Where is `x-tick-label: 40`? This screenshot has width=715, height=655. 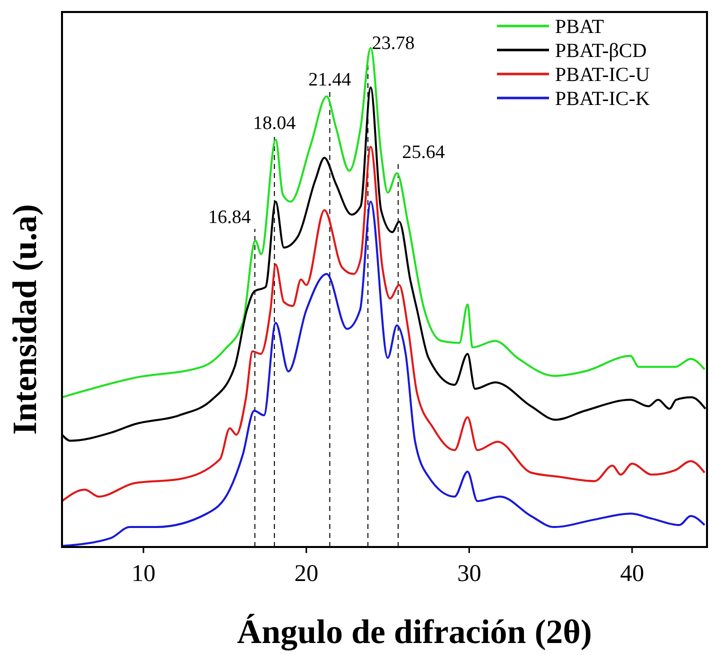
x-tick-label: 40 is located at coordinates (632, 574).